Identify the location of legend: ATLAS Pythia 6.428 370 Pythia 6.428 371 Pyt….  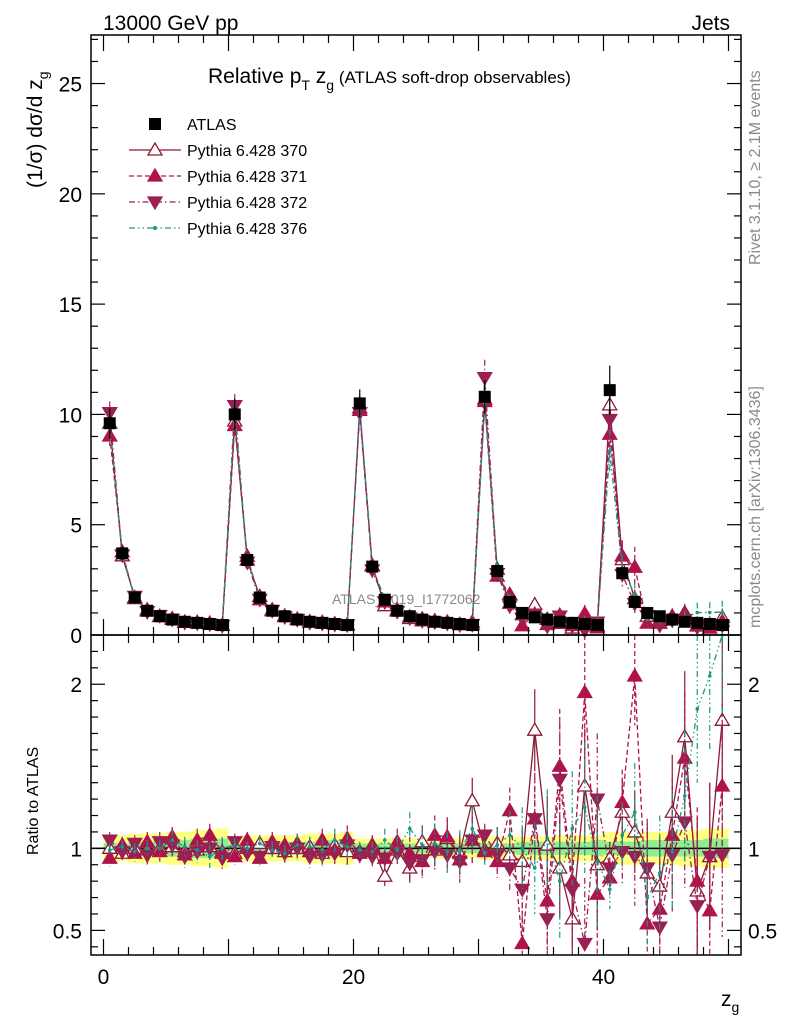
(218, 177).